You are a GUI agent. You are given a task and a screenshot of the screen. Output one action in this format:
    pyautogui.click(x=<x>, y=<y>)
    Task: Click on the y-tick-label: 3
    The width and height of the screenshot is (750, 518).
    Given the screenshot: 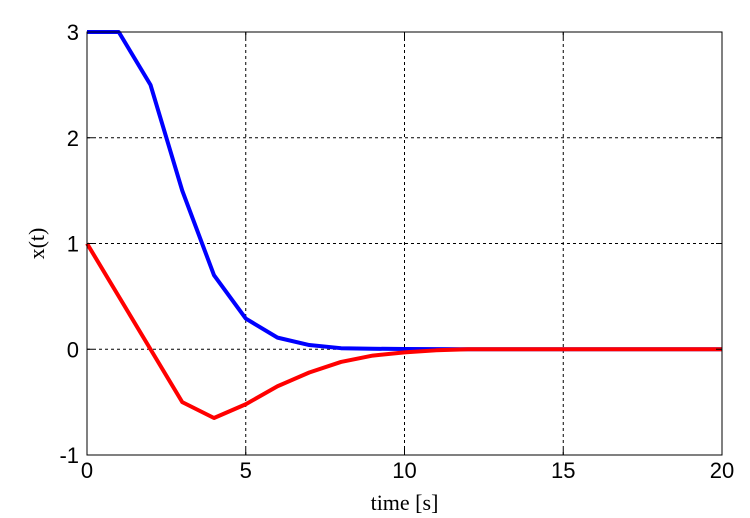 What is the action you would take?
    pyautogui.click(x=73, y=32)
    